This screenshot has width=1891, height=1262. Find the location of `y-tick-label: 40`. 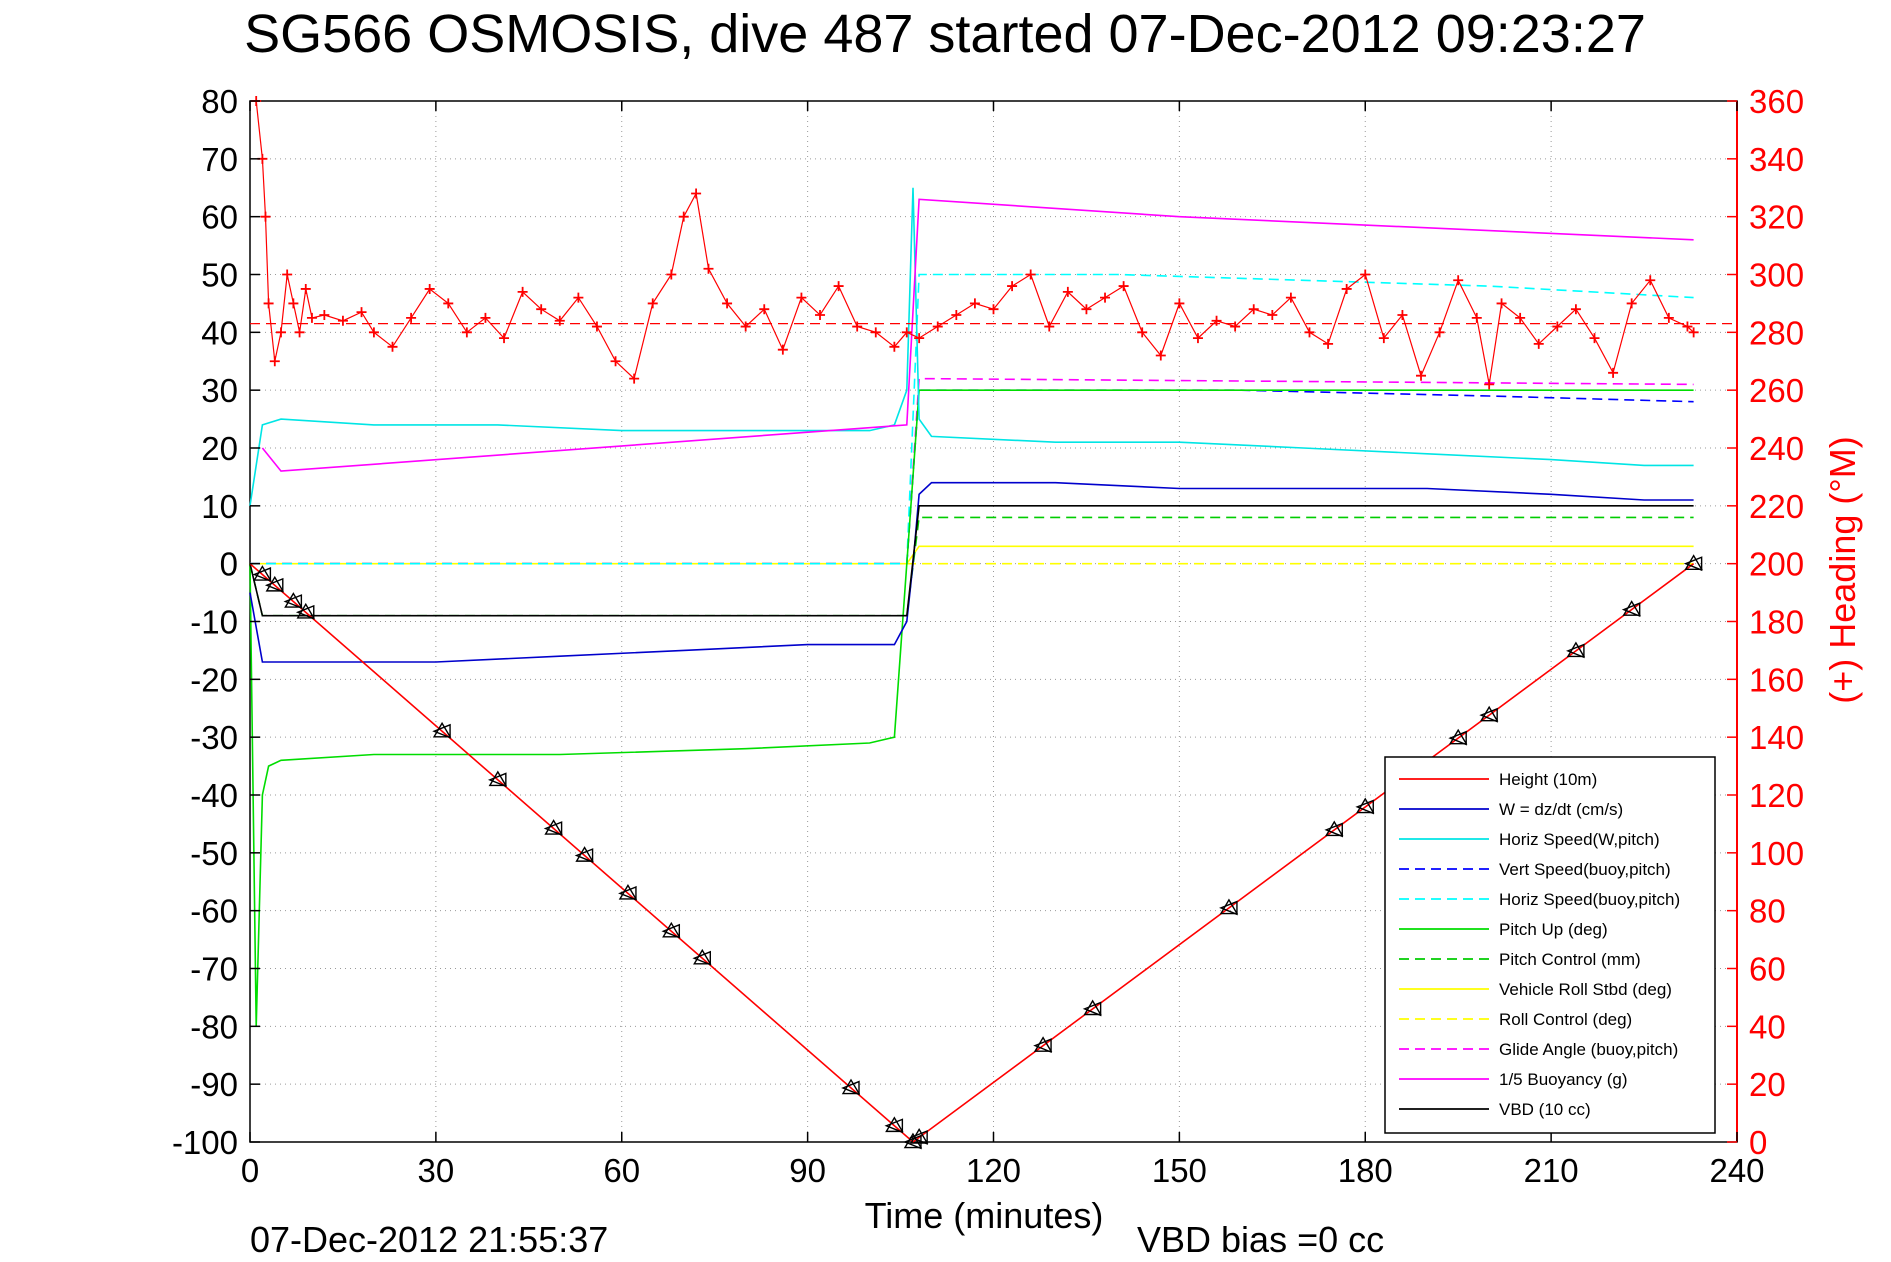

y-tick-label: 40 is located at coordinates (219, 332).